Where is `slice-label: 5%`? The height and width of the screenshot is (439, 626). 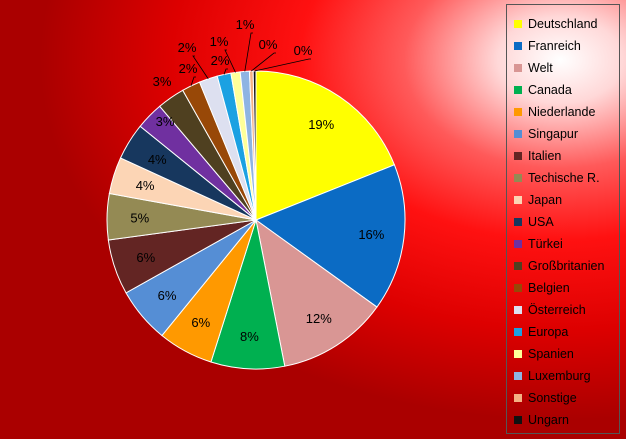 slice-label: 5% is located at coordinates (139, 217).